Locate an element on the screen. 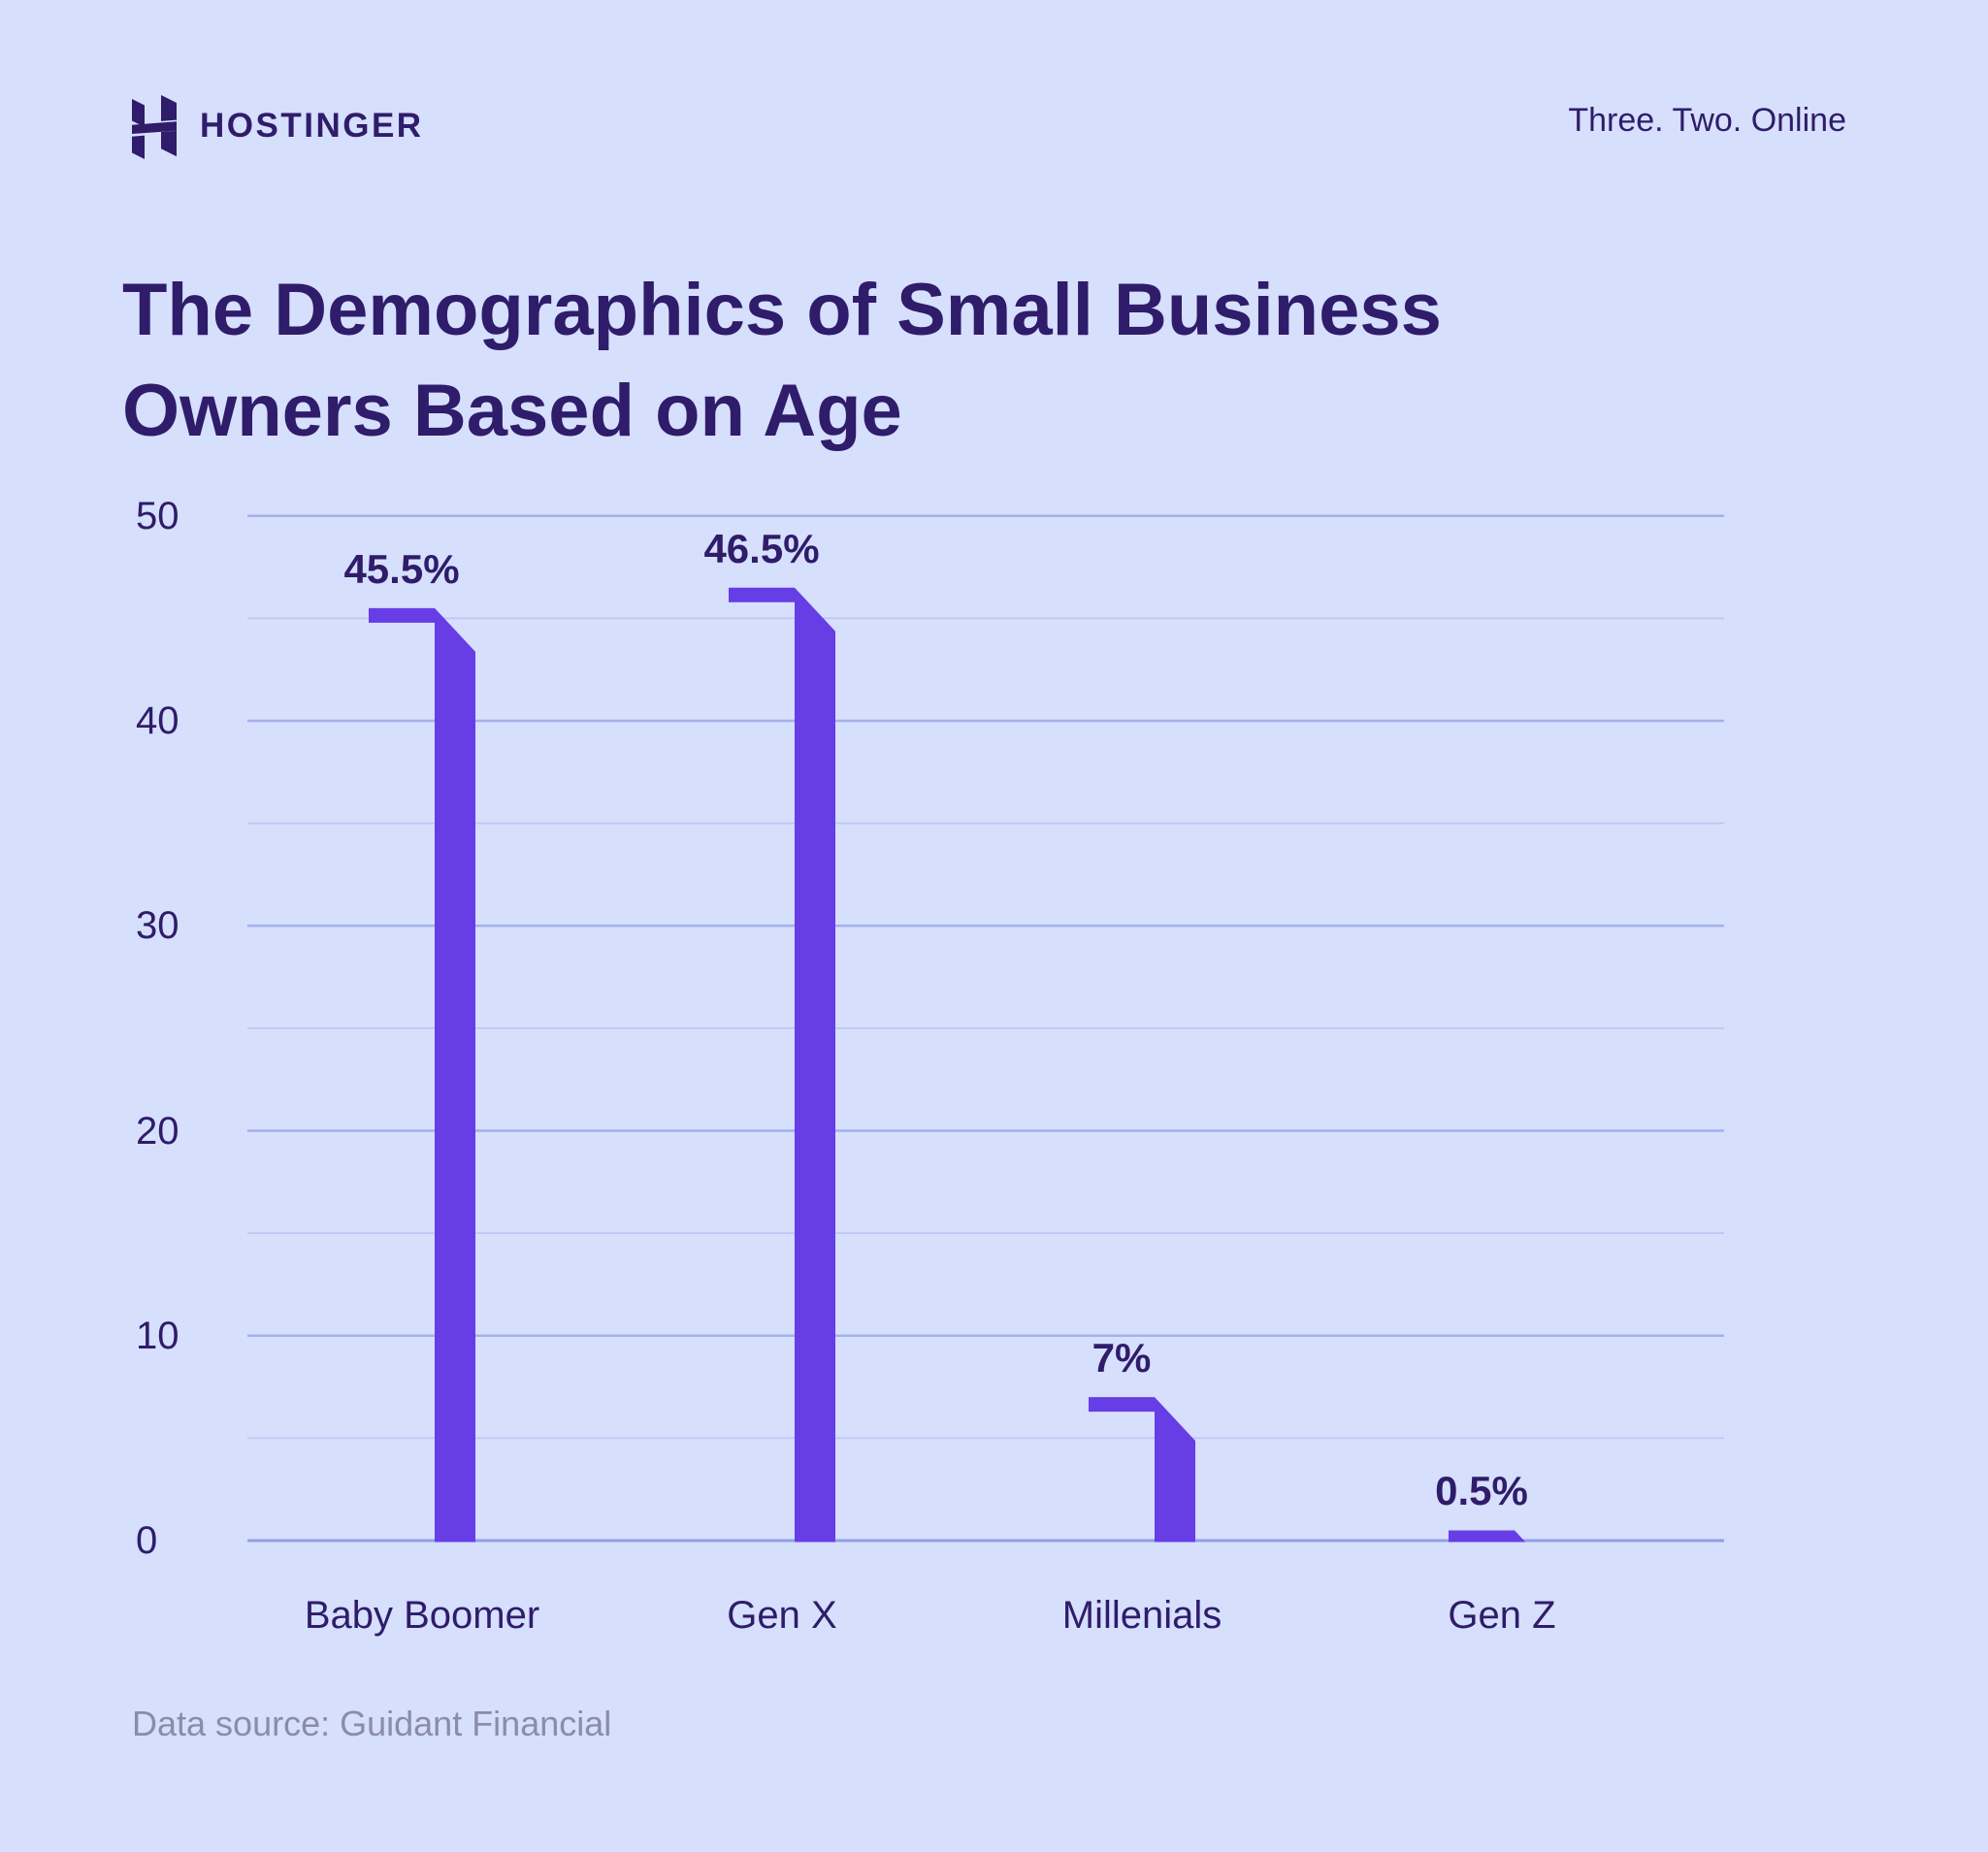  brand: HOSTINGER is located at coordinates (274, 126).